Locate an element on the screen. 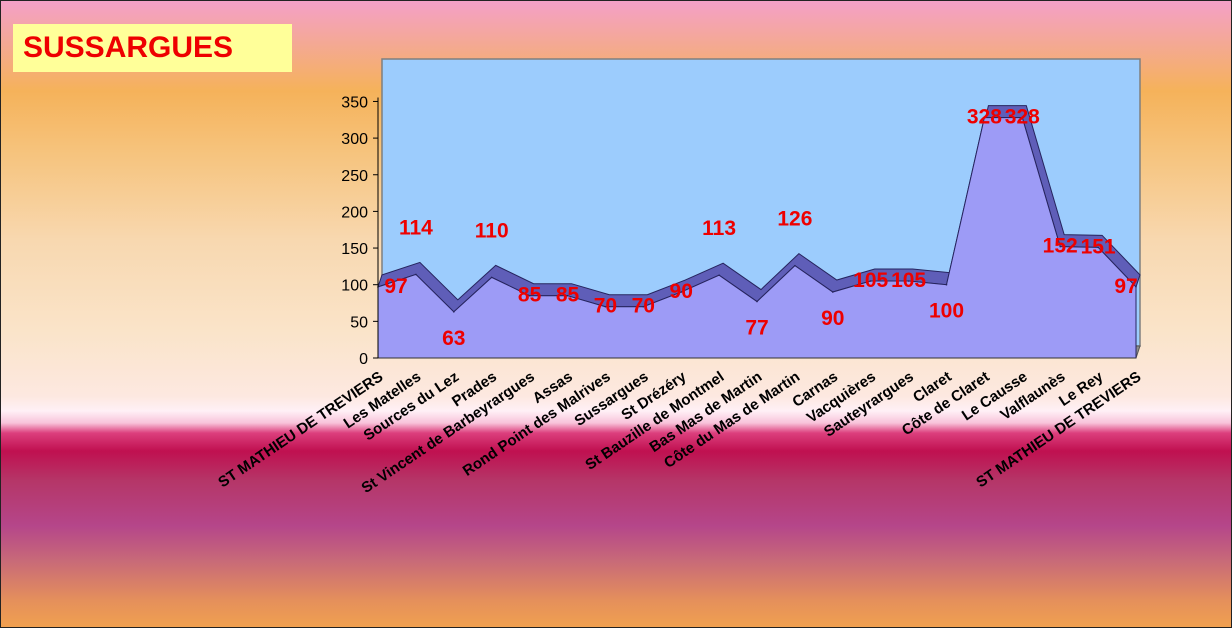 Image resolution: width=1232 pixels, height=629 pixels. data-label: 152 is located at coordinates (1060, 246).